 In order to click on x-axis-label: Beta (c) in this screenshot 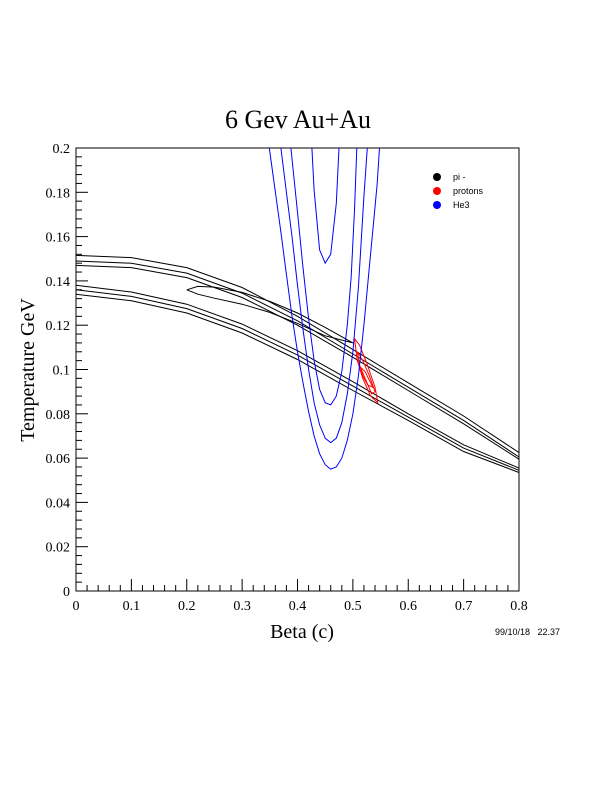, I will do `click(302, 632)`.